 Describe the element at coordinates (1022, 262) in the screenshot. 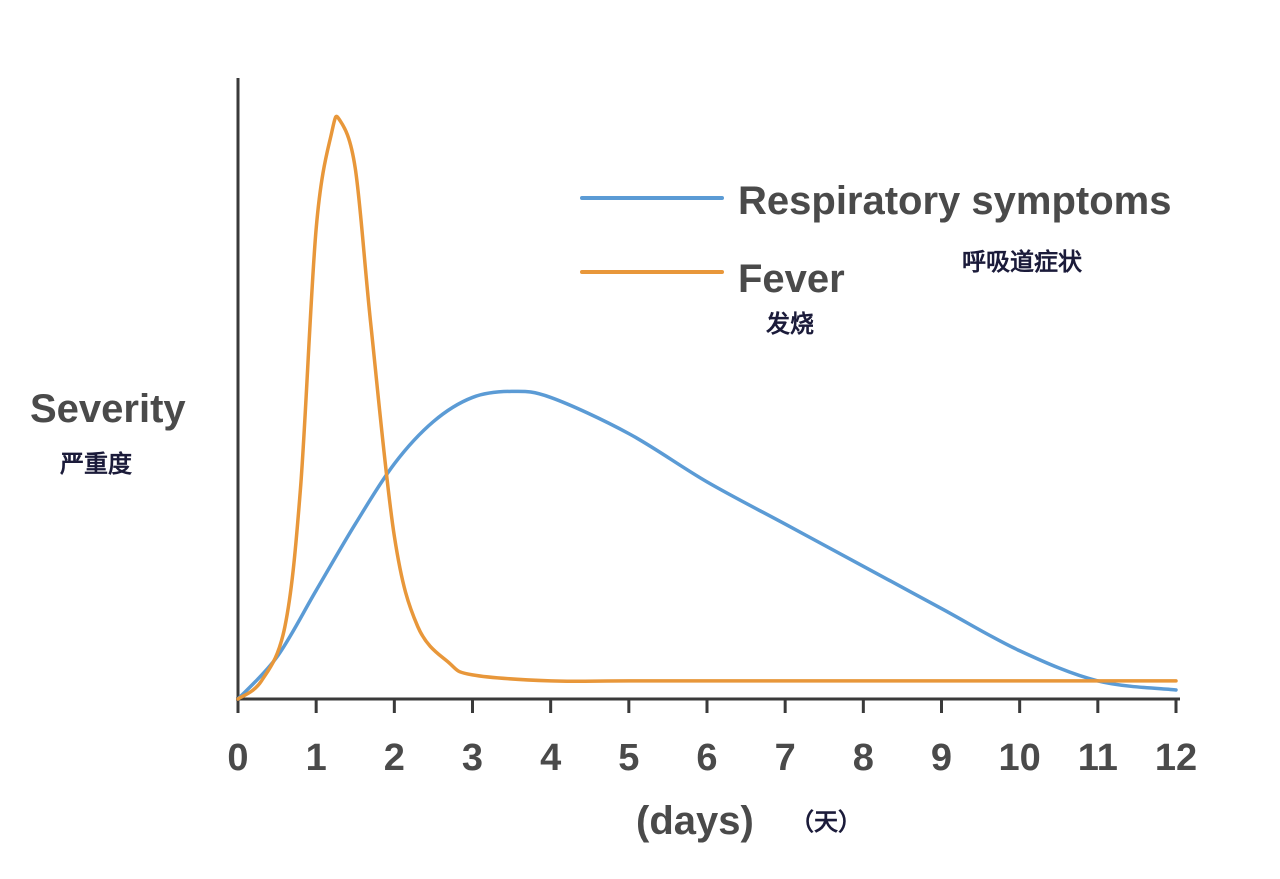

I see `legend-label-respiratory-cn: 呼吸道症状` at that location.